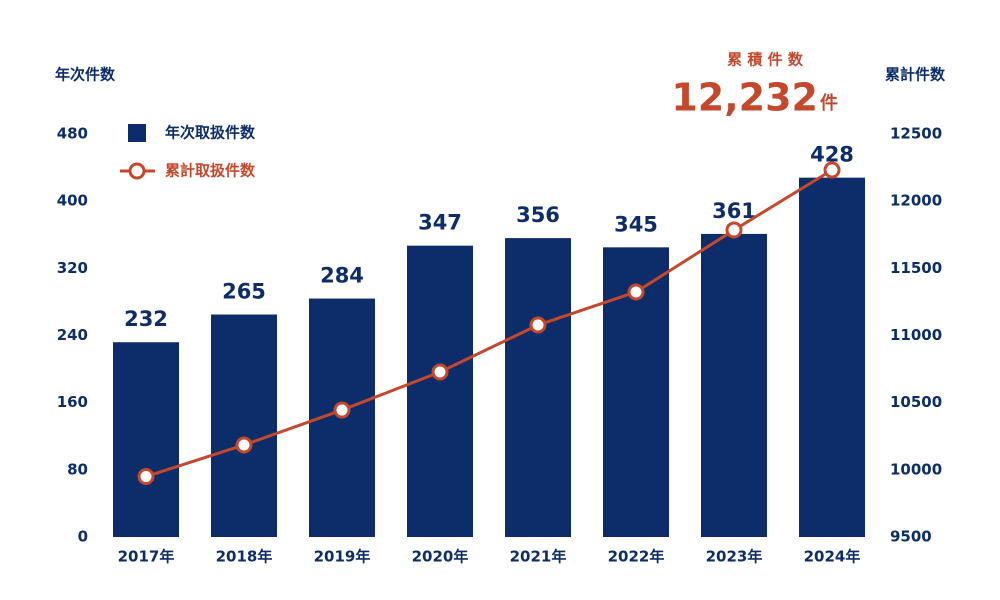  Describe the element at coordinates (916, 469) in the screenshot. I see `y2-tick-label: 10000` at that location.